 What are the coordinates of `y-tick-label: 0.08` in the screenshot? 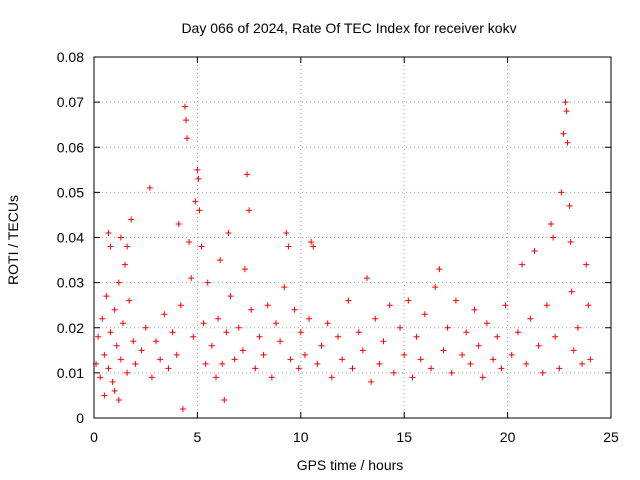 It's located at (70, 57).